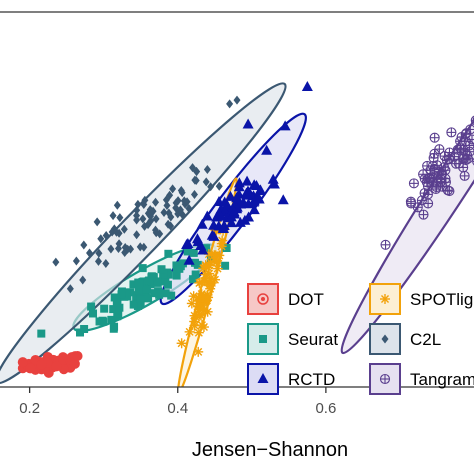 This screenshot has width=474, height=474. Describe the element at coordinates (427, 182) in the screenshot. I see `series-tangram` at that location.